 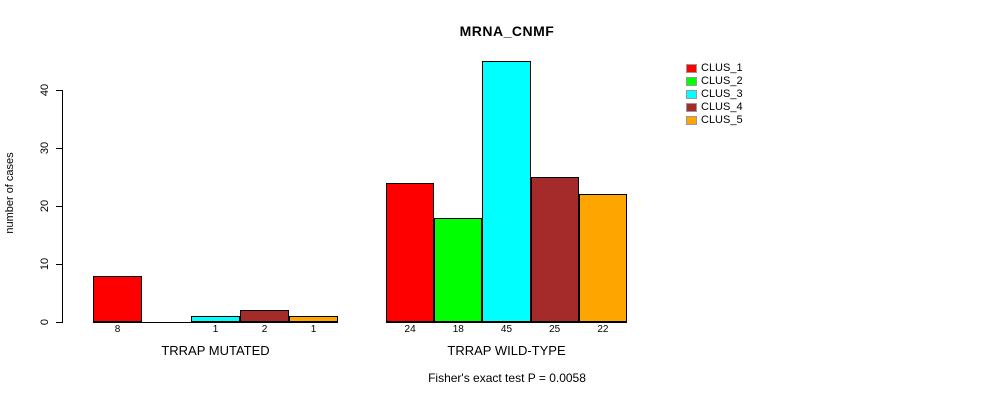 What do you see at coordinates (45, 90) in the screenshot?
I see `y-tick-label-40: 40` at bounding box center [45, 90].